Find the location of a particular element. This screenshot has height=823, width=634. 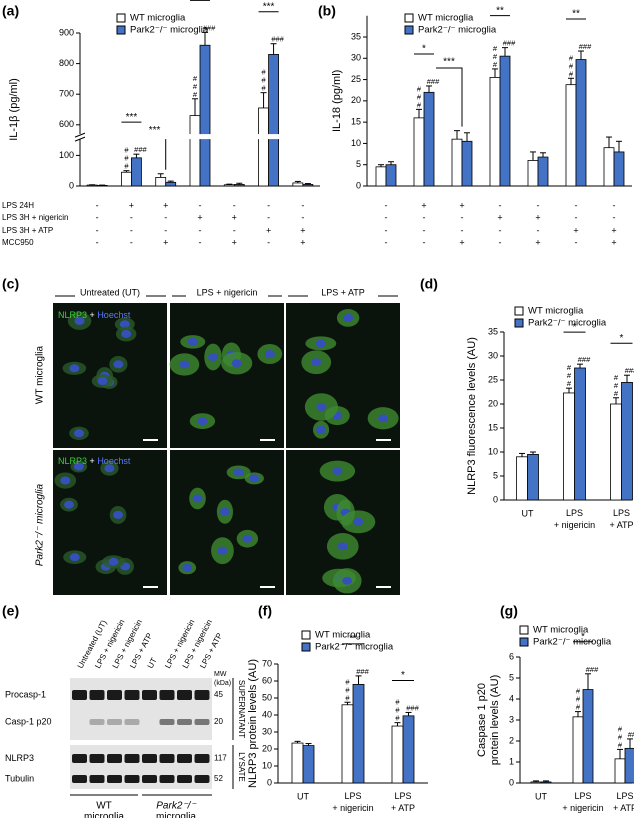

legend-label: Park2⁻/⁻ microglia is located at coordinates (572, 642).